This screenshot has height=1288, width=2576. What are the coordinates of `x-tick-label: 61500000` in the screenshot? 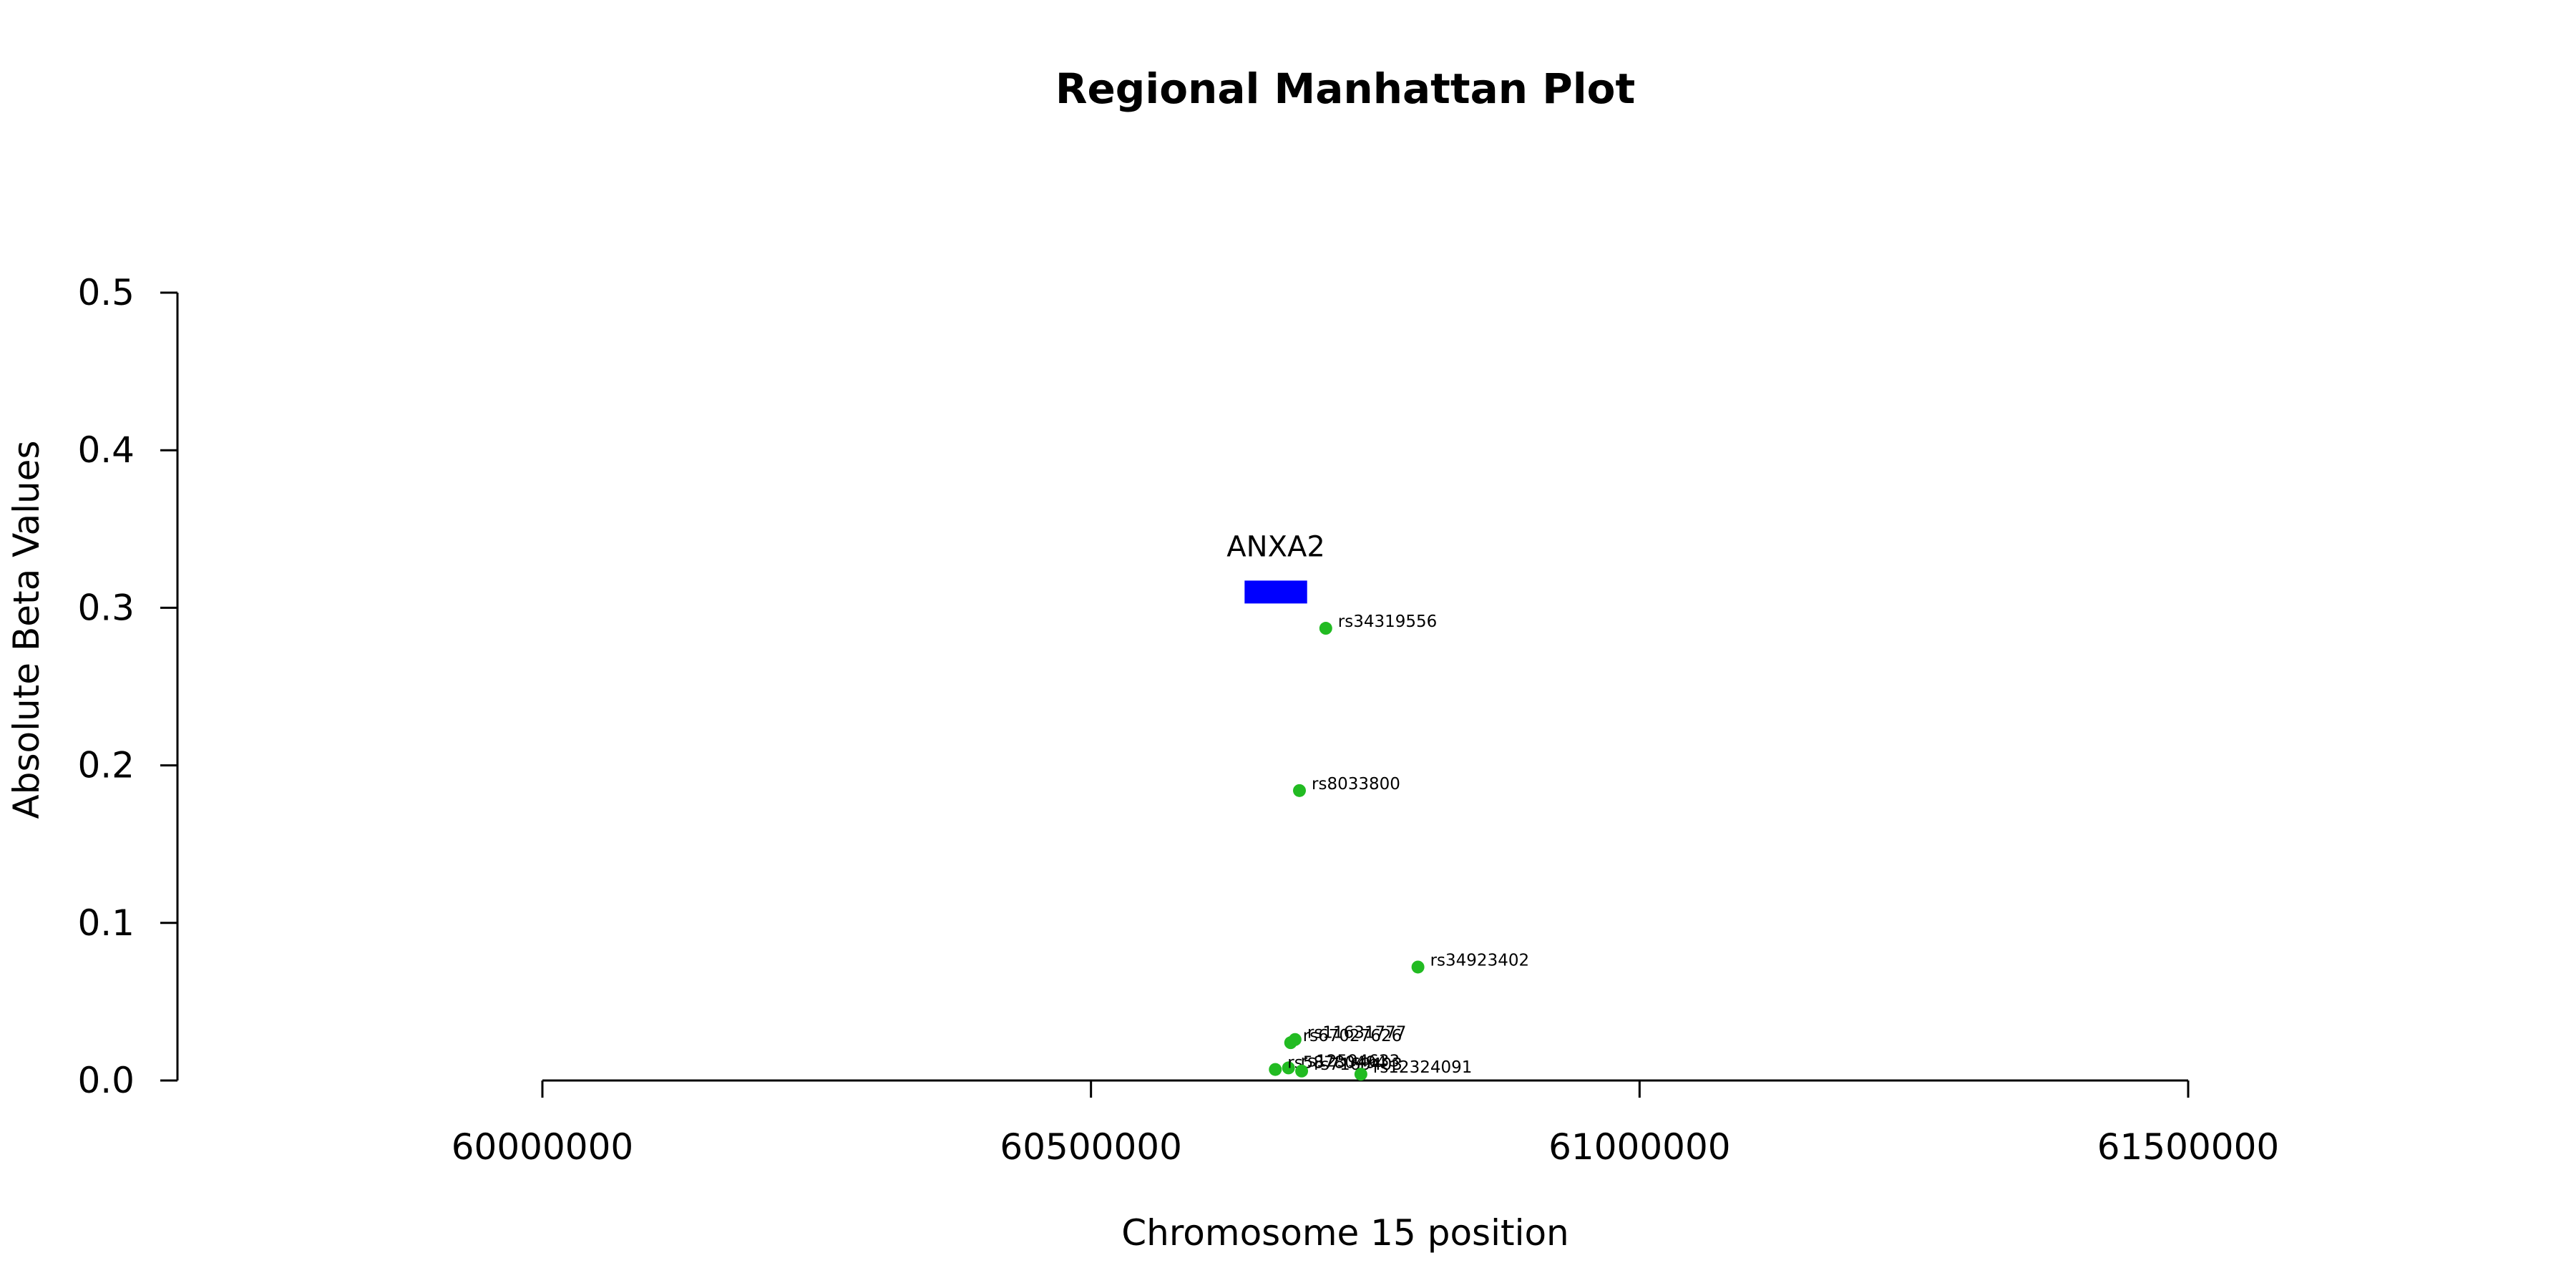 It's located at (2188, 1147).